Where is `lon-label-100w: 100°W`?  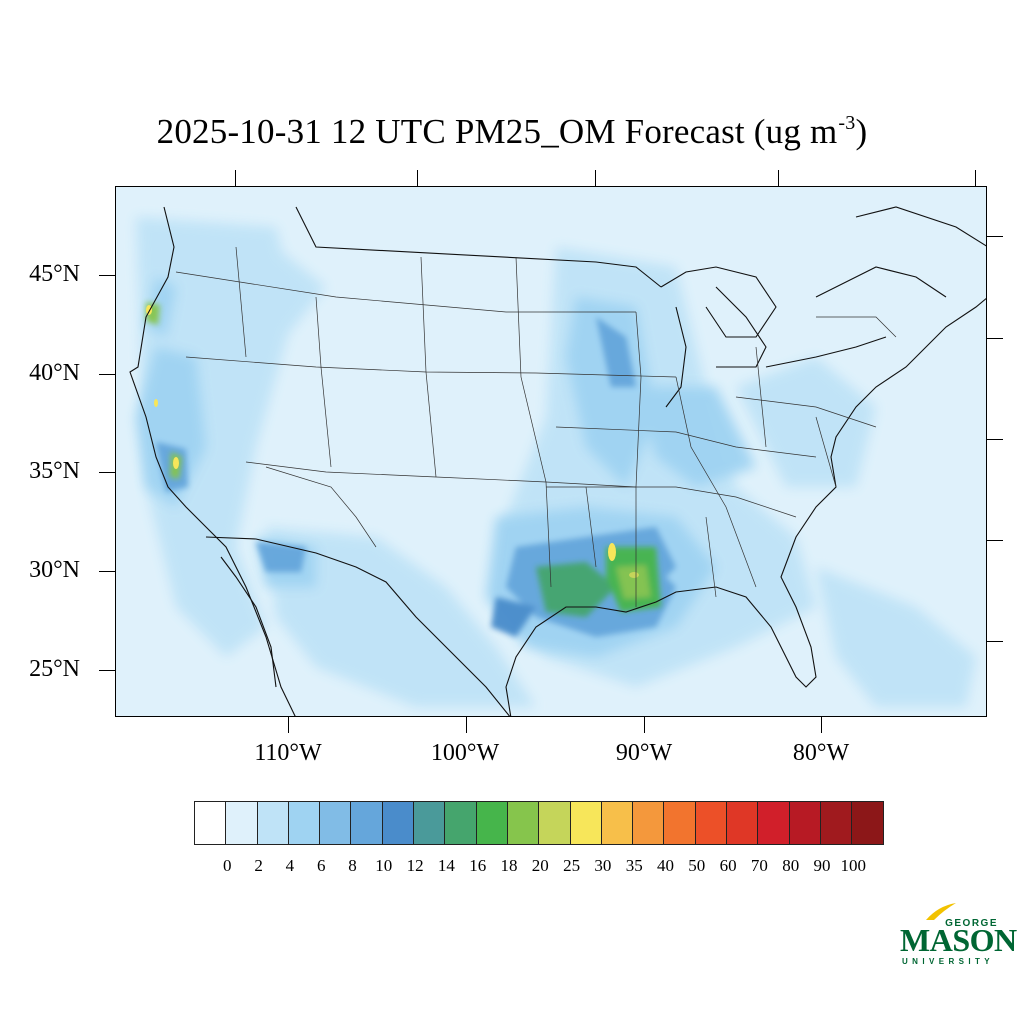
lon-label-100w: 100°W is located at coordinates (465, 753).